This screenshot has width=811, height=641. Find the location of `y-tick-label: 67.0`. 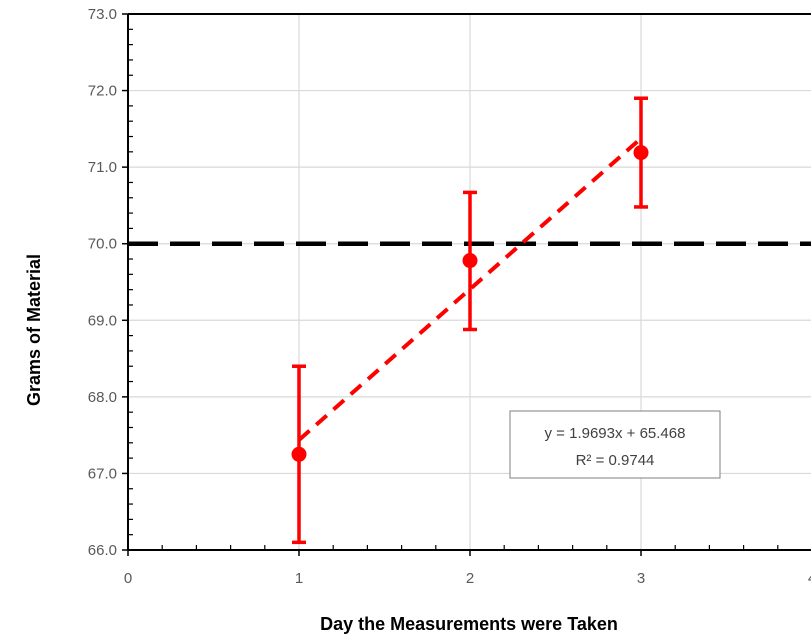

y-tick-label: 67.0 is located at coordinates (102, 473).